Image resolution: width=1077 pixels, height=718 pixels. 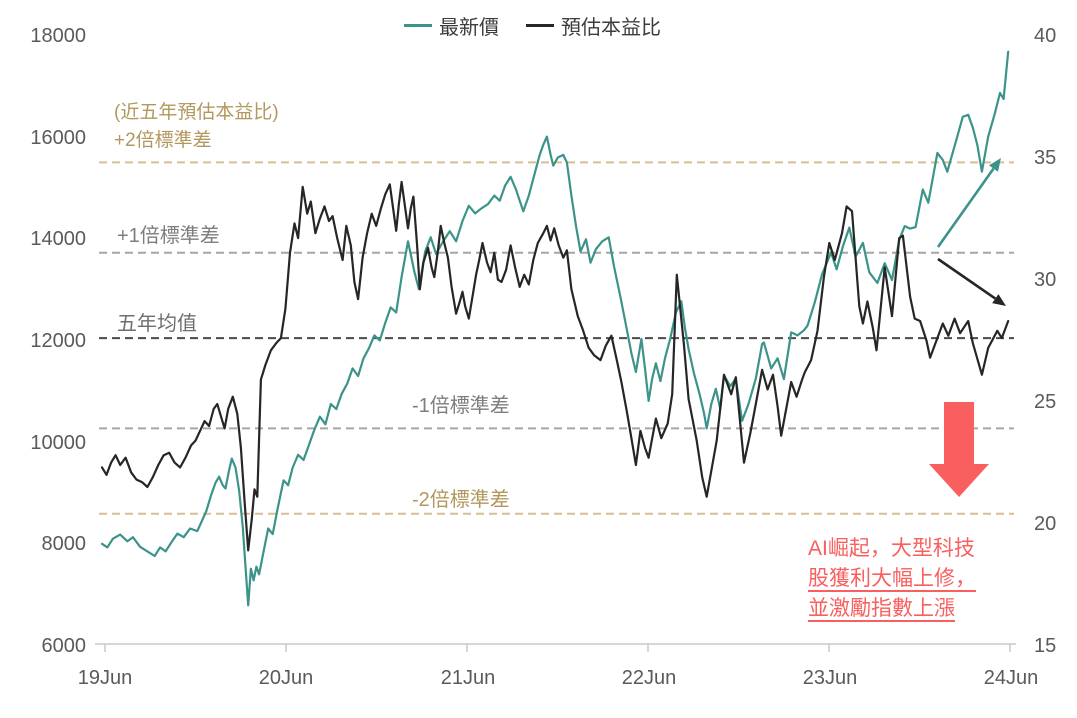 What do you see at coordinates (58, 443) in the screenshot?
I see `left-axis-tick: 10000` at bounding box center [58, 443].